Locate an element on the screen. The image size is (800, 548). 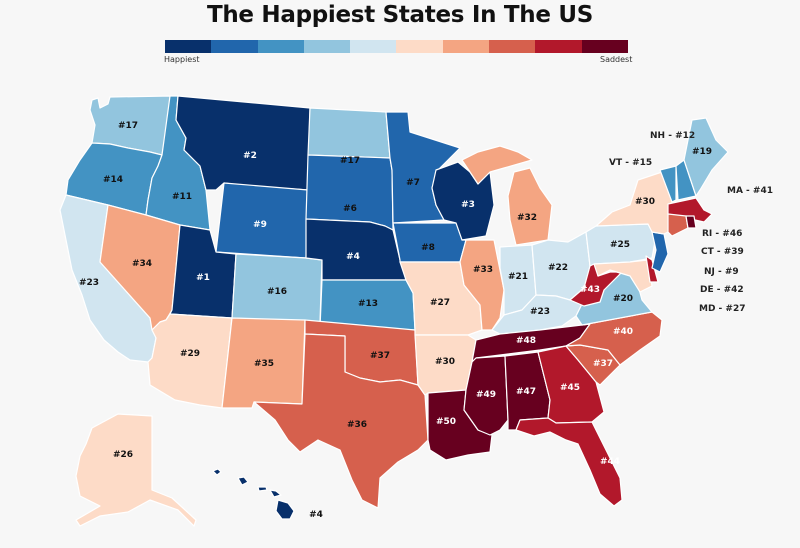
label-KS: #13 is located at coordinates (368, 304).